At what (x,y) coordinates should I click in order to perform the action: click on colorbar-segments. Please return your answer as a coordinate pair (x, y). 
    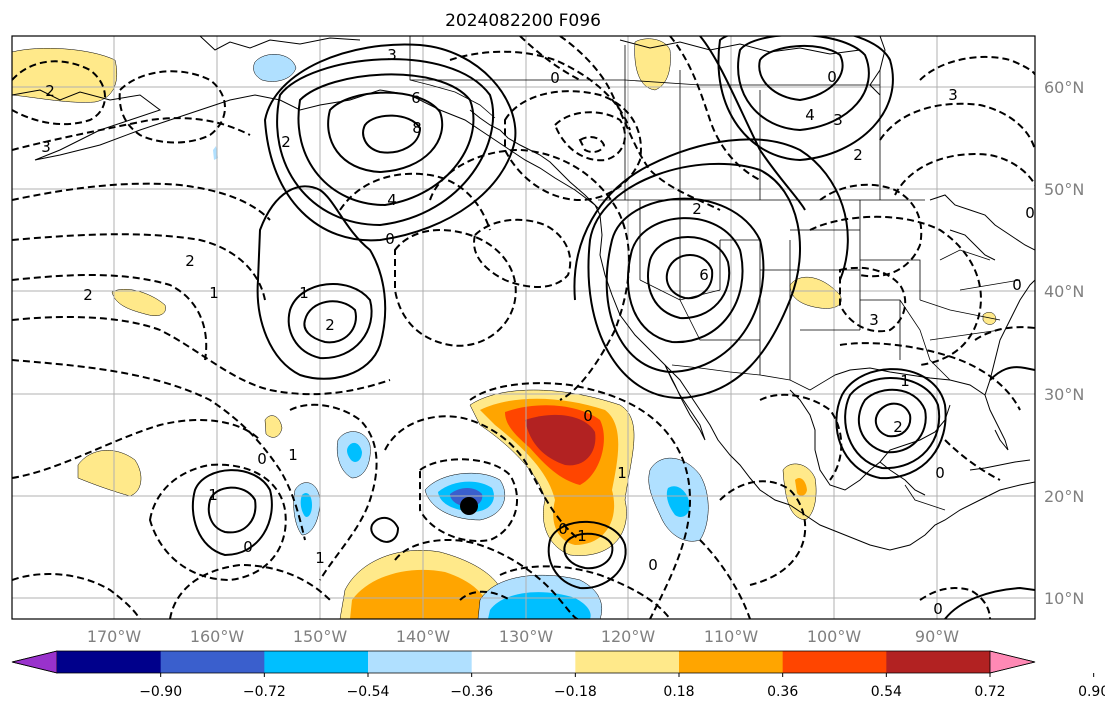
    Looking at the image, I should click on (523, 662).